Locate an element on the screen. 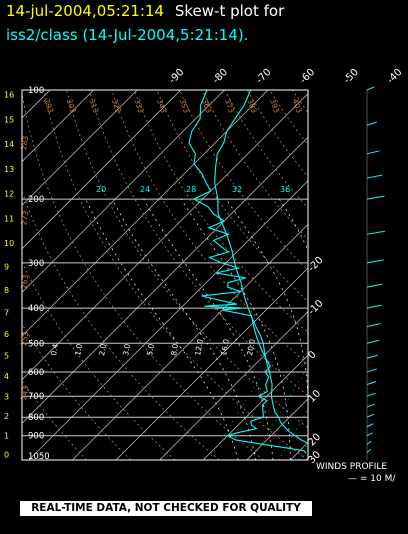 This screenshot has width=408, height=534. dry-adiabat-label: 253 is located at coordinates (24, 339).